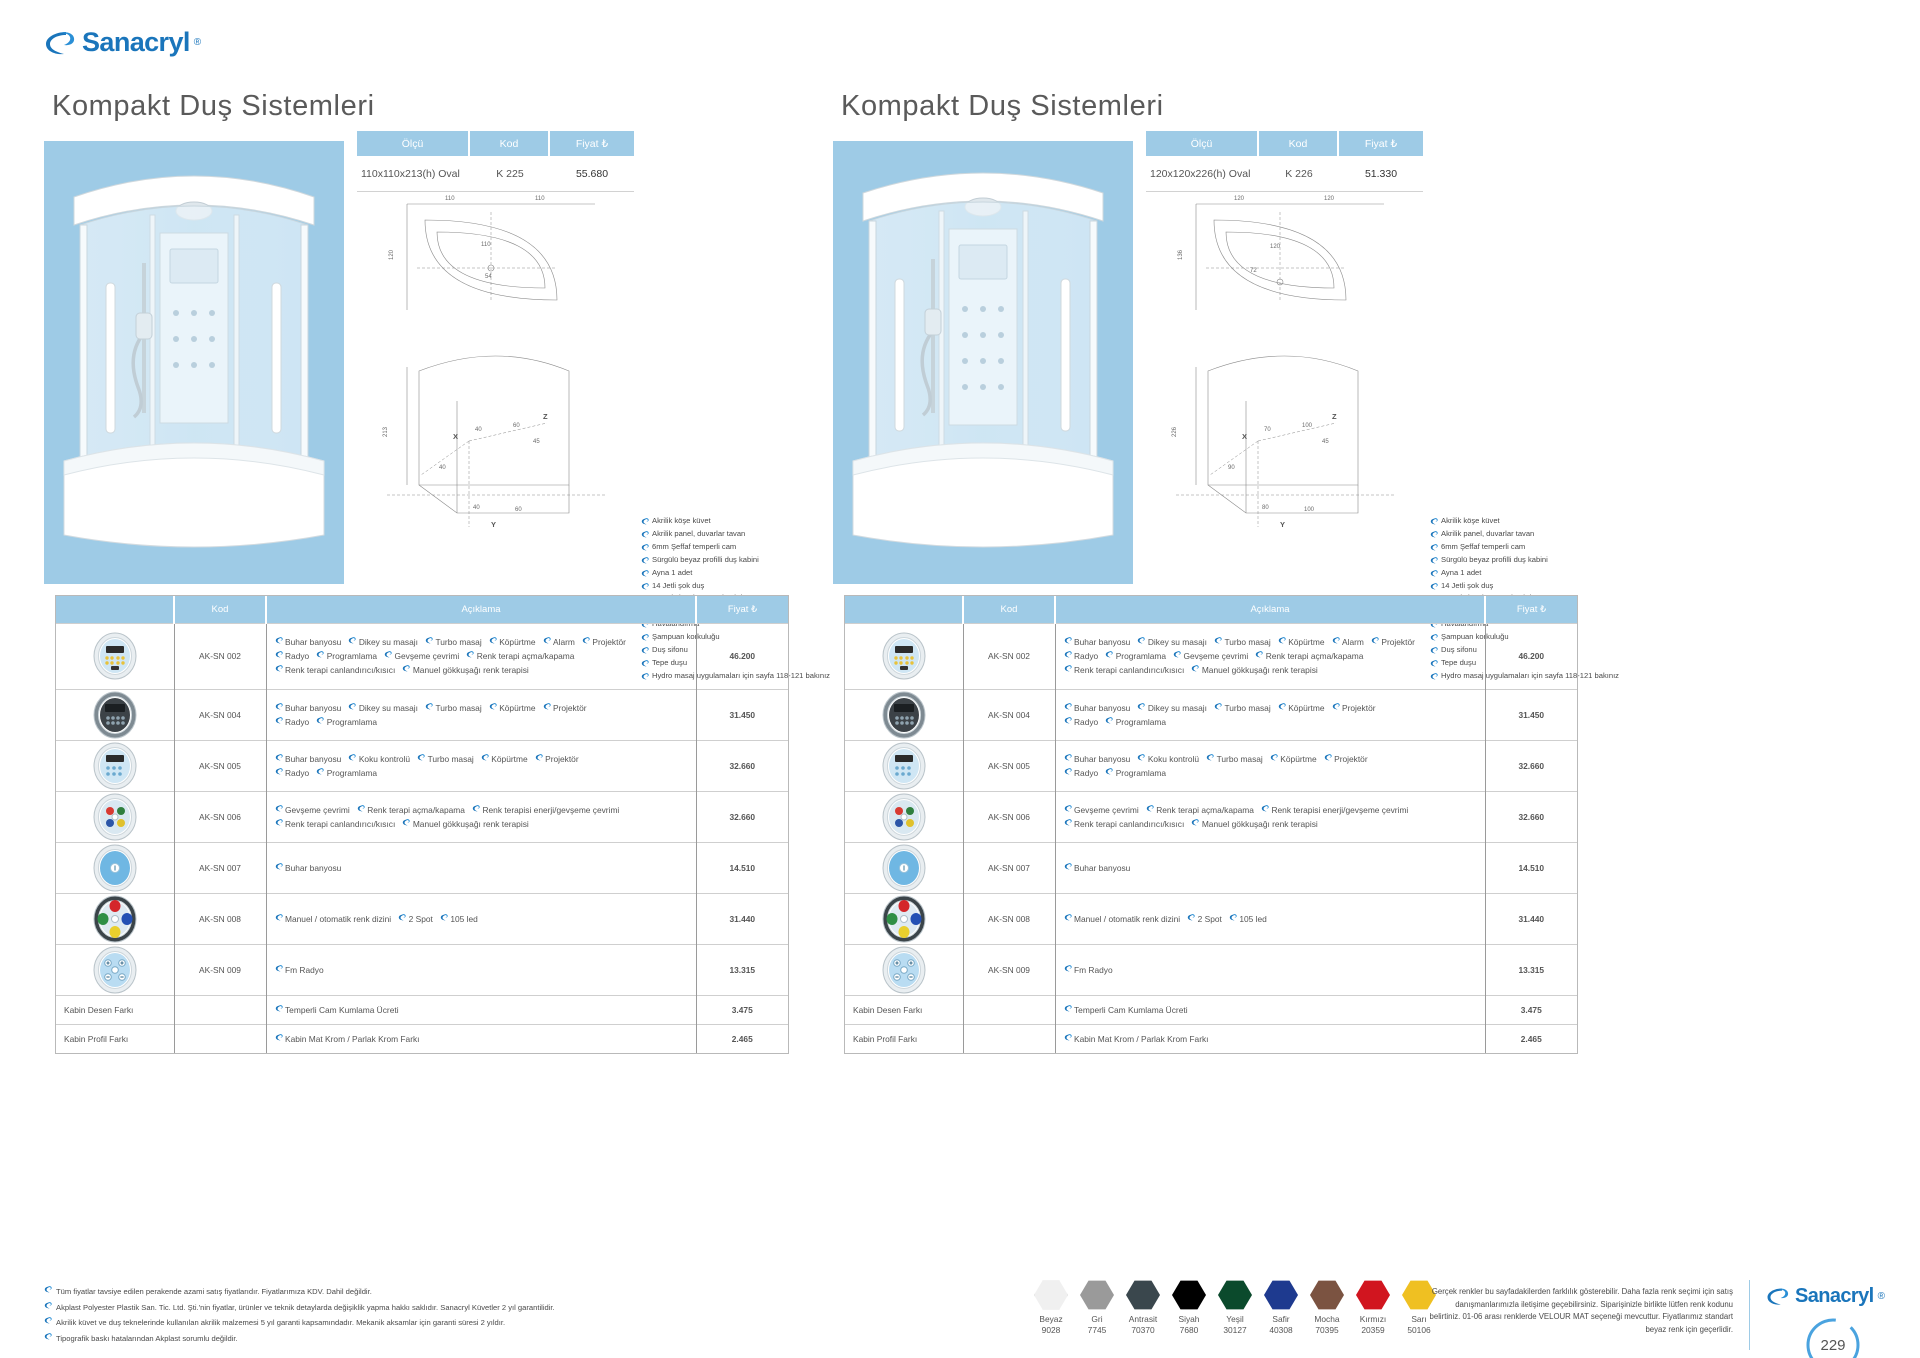 Image resolution: width=1920 pixels, height=1358 pixels. Describe the element at coordinates (340, 823) in the screenshot. I see `panel-feature-label: Renk terapi canlandırıcı/kısıcı` at that location.